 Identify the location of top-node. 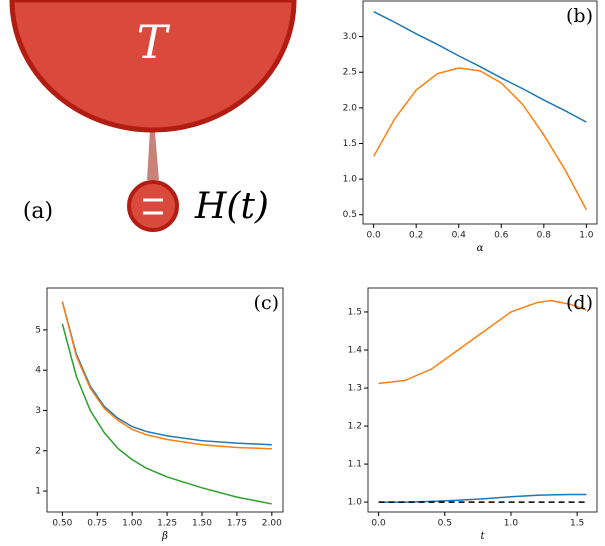
(153, 66).